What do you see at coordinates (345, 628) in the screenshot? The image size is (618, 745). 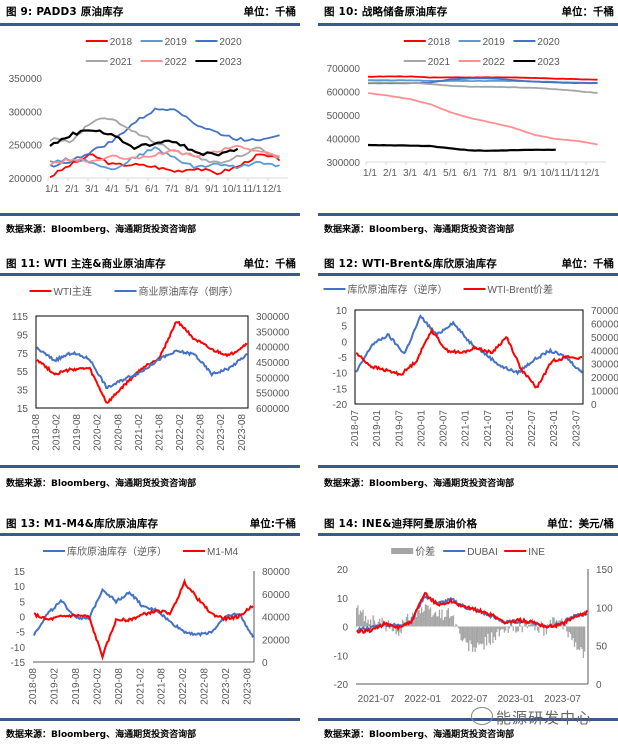 I see `y-tick-label: 0` at bounding box center [345, 628].